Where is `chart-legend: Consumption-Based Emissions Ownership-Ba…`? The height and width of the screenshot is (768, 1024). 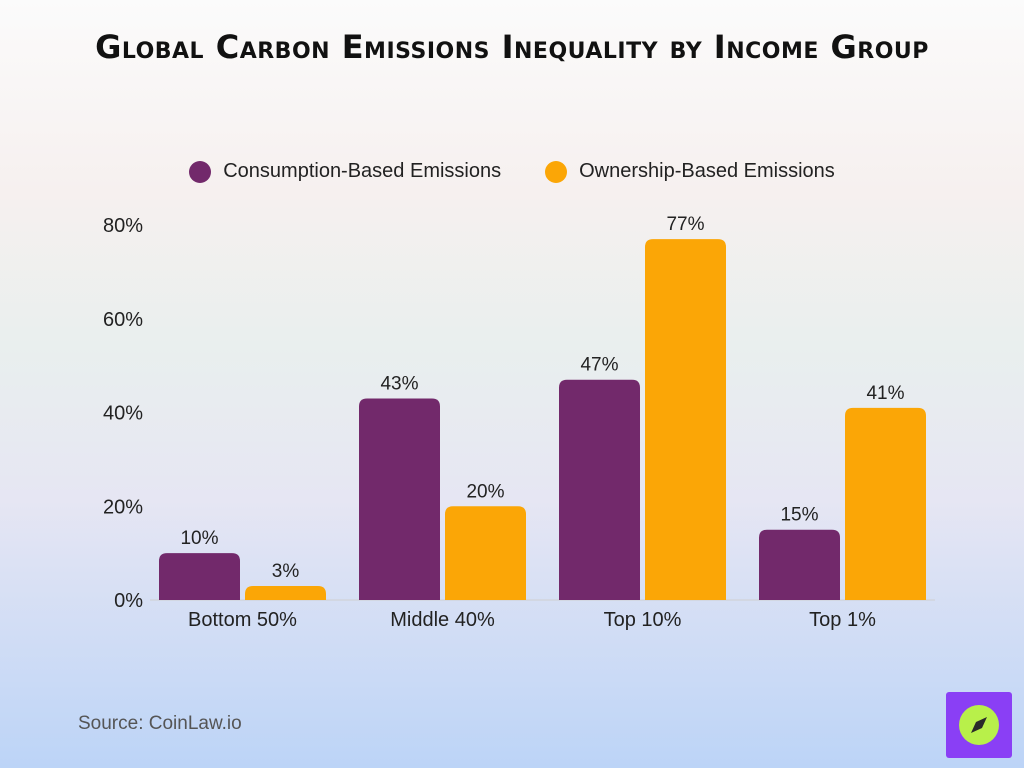
chart-legend: Consumption-Based Emissions Ownership-Ba… is located at coordinates (512, 171).